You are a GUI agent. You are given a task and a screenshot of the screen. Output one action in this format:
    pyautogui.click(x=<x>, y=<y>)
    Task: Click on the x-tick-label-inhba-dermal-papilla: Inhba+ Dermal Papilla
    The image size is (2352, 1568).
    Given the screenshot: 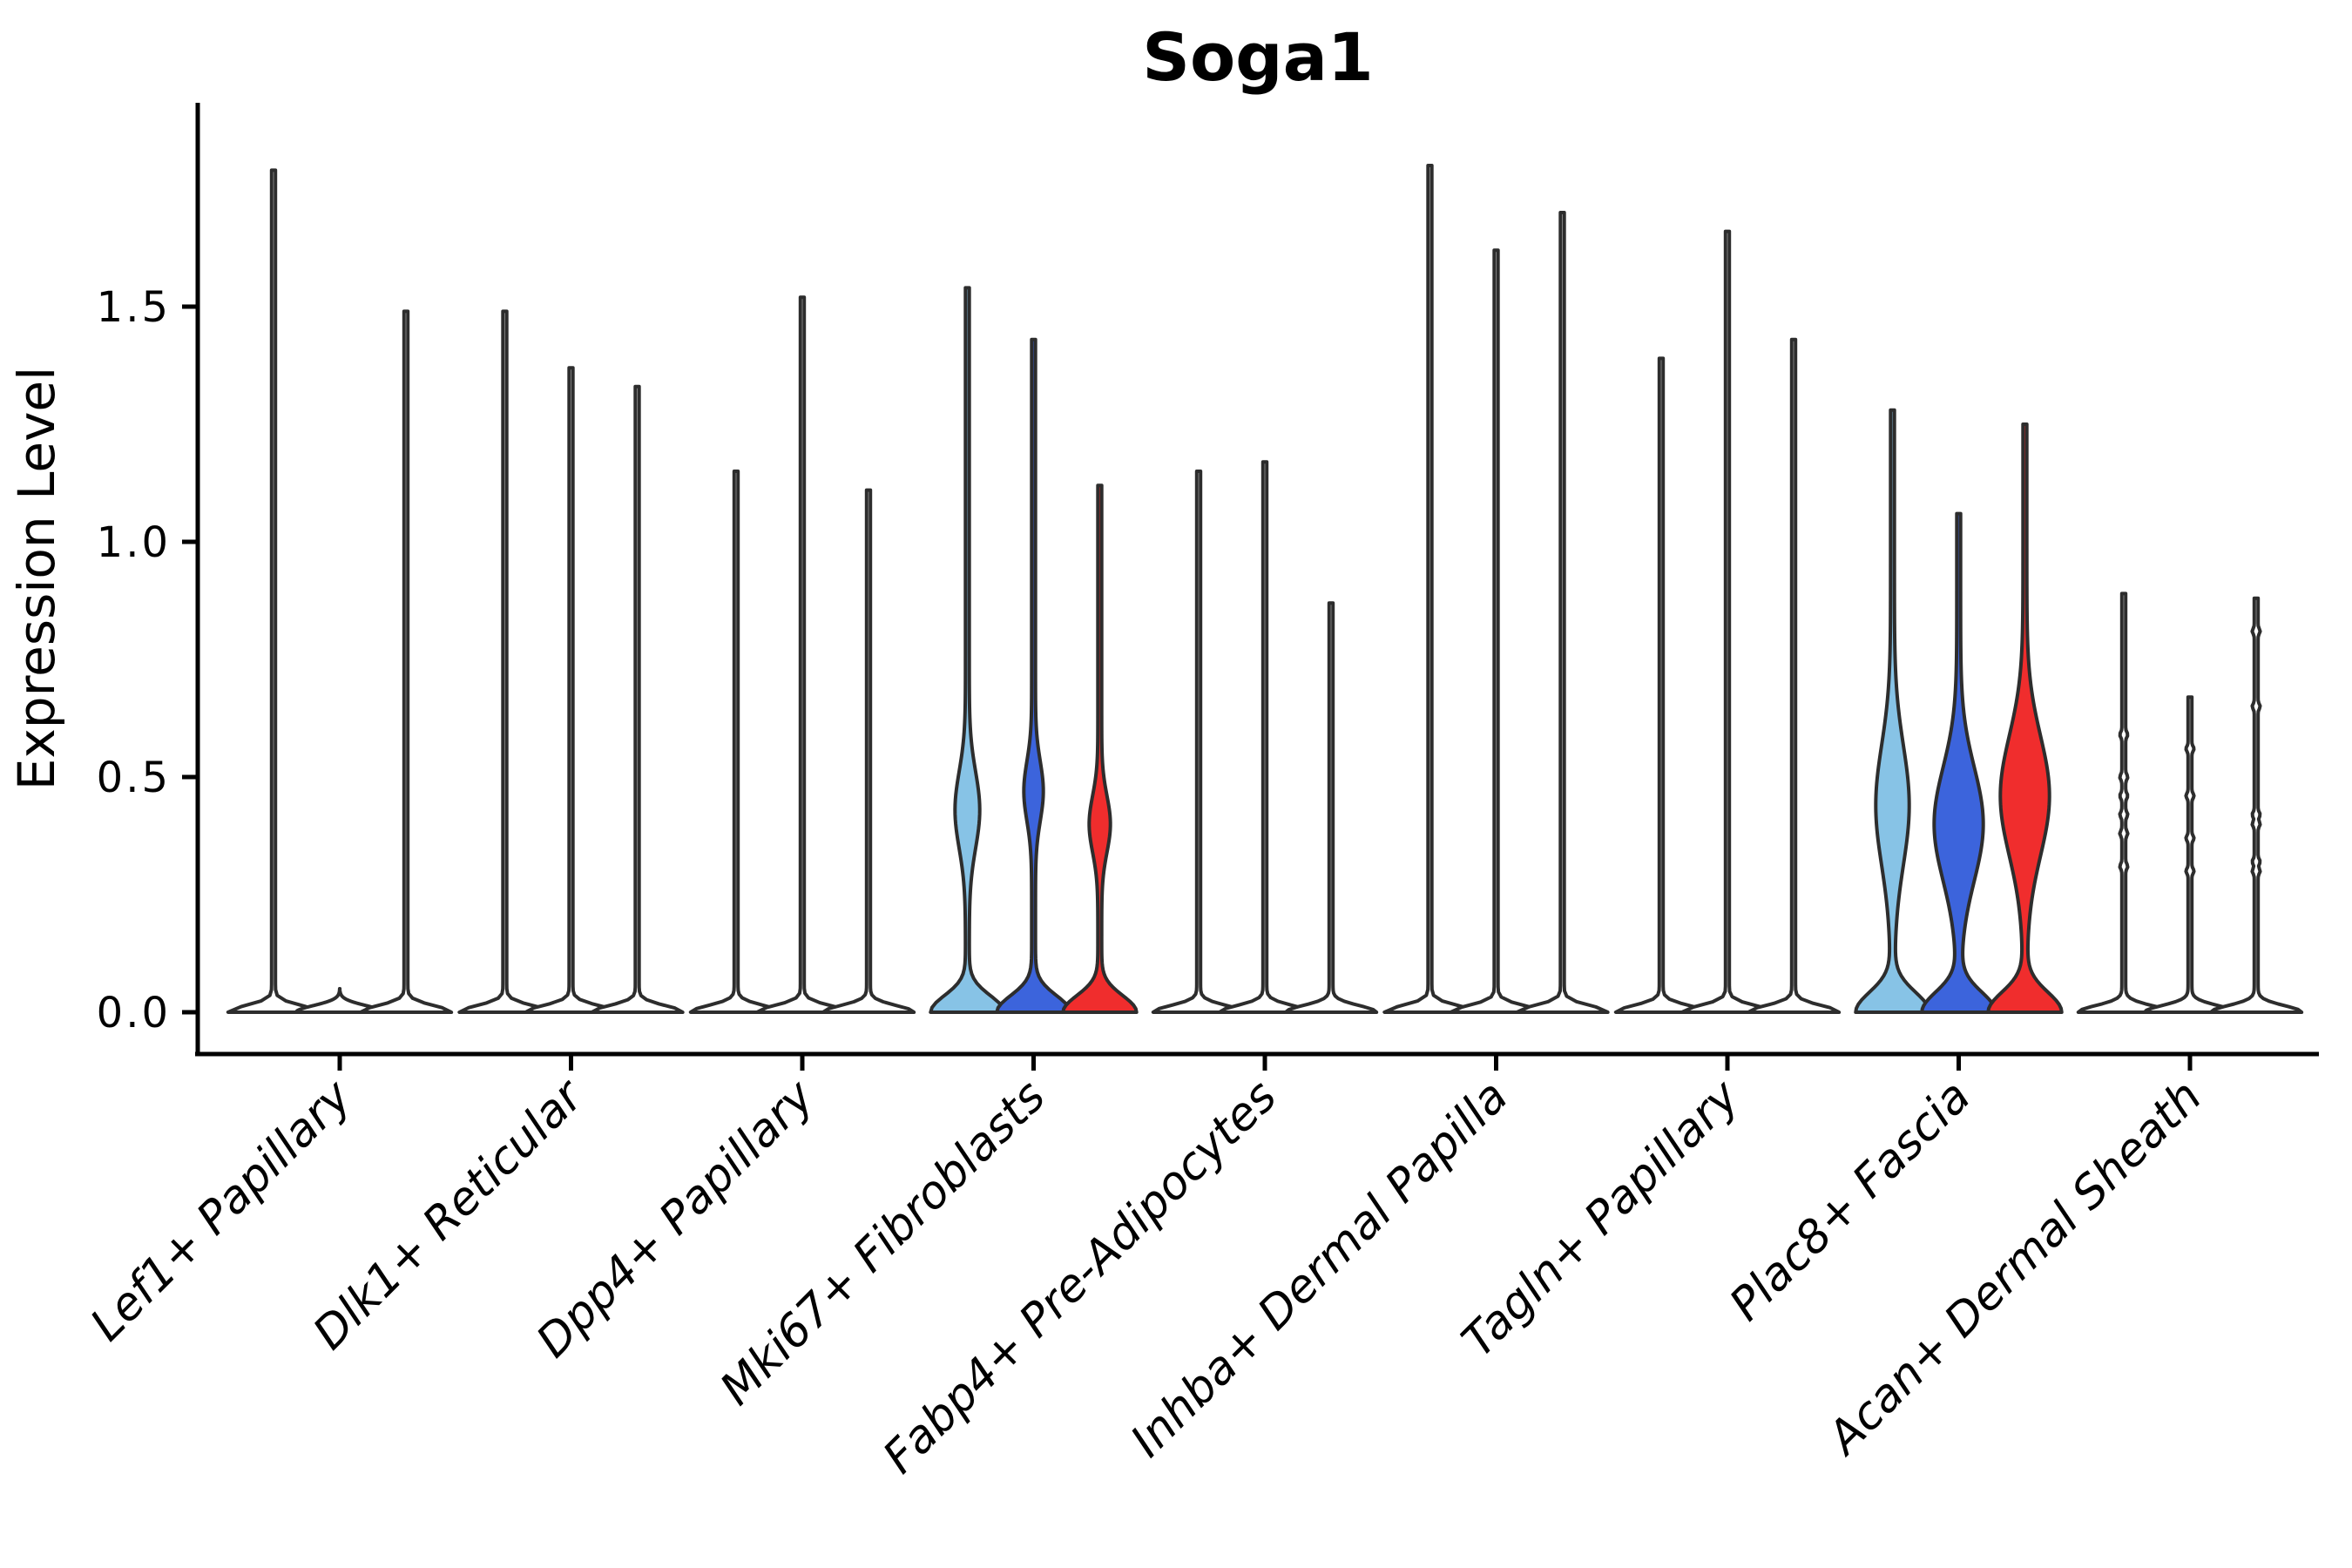 What is the action you would take?
    pyautogui.click(x=1319, y=1270)
    